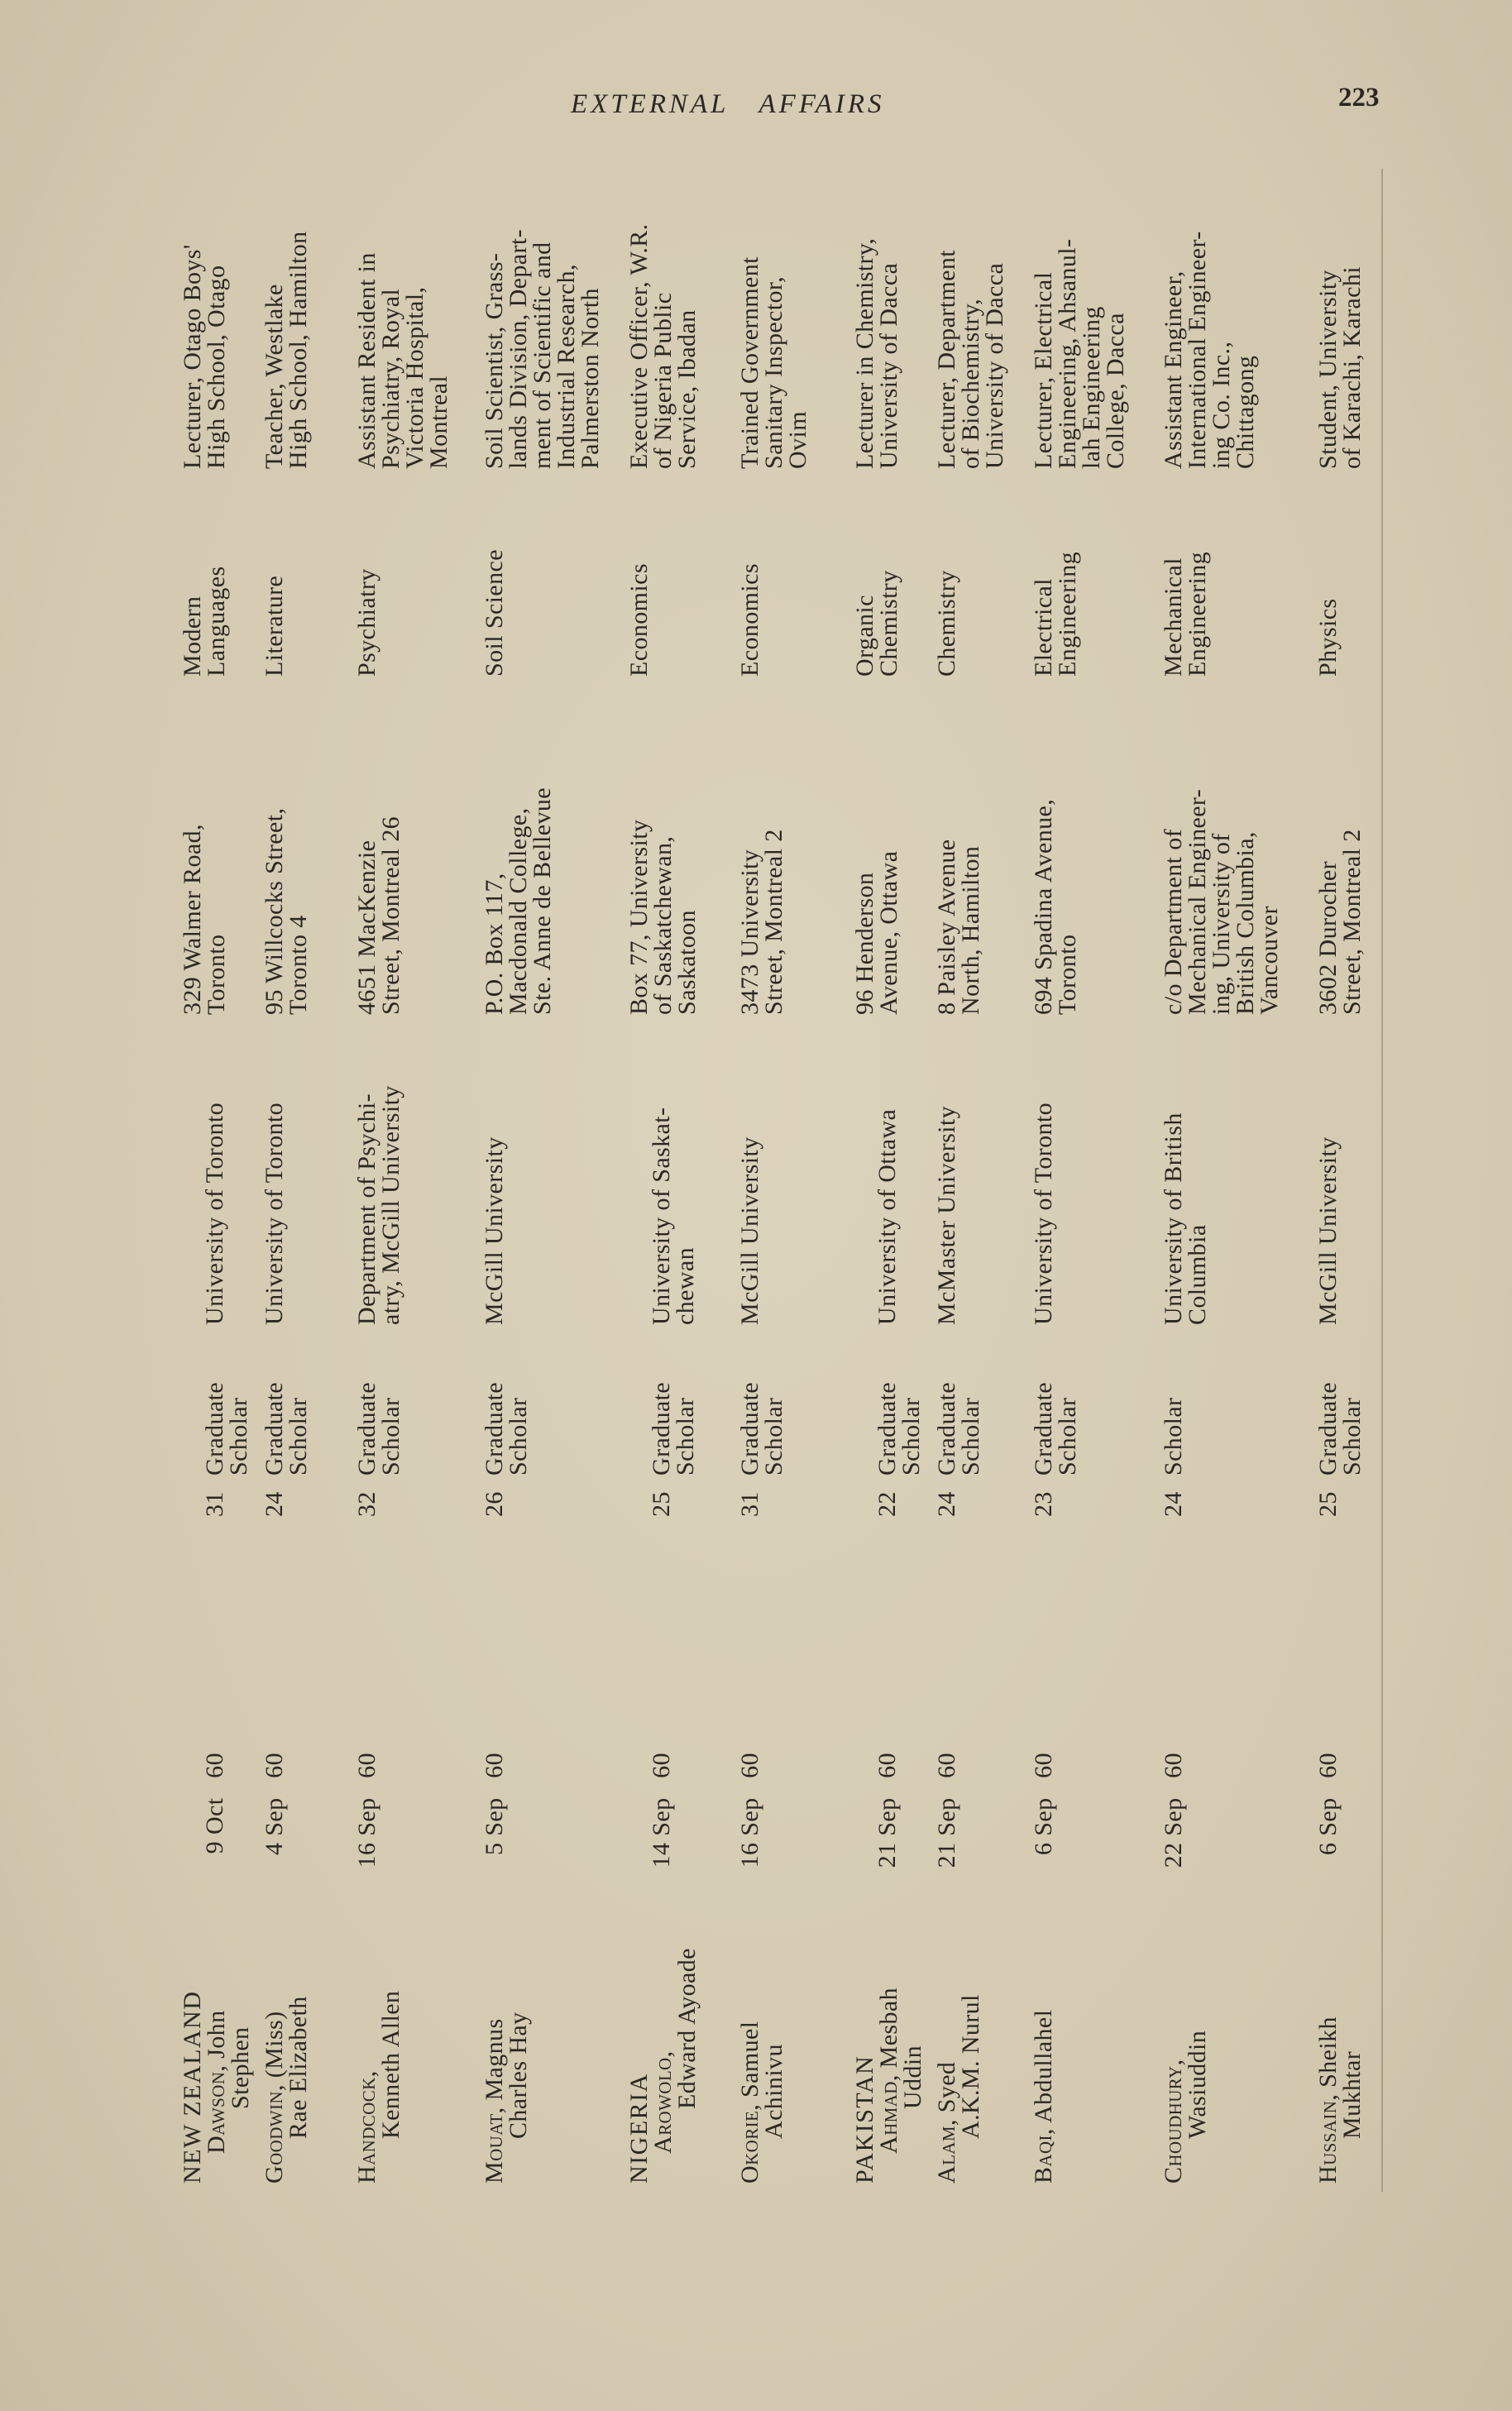 The height and width of the screenshot is (2411, 1512). I want to click on country-heading: NIGERIA, so click(639, 2129).